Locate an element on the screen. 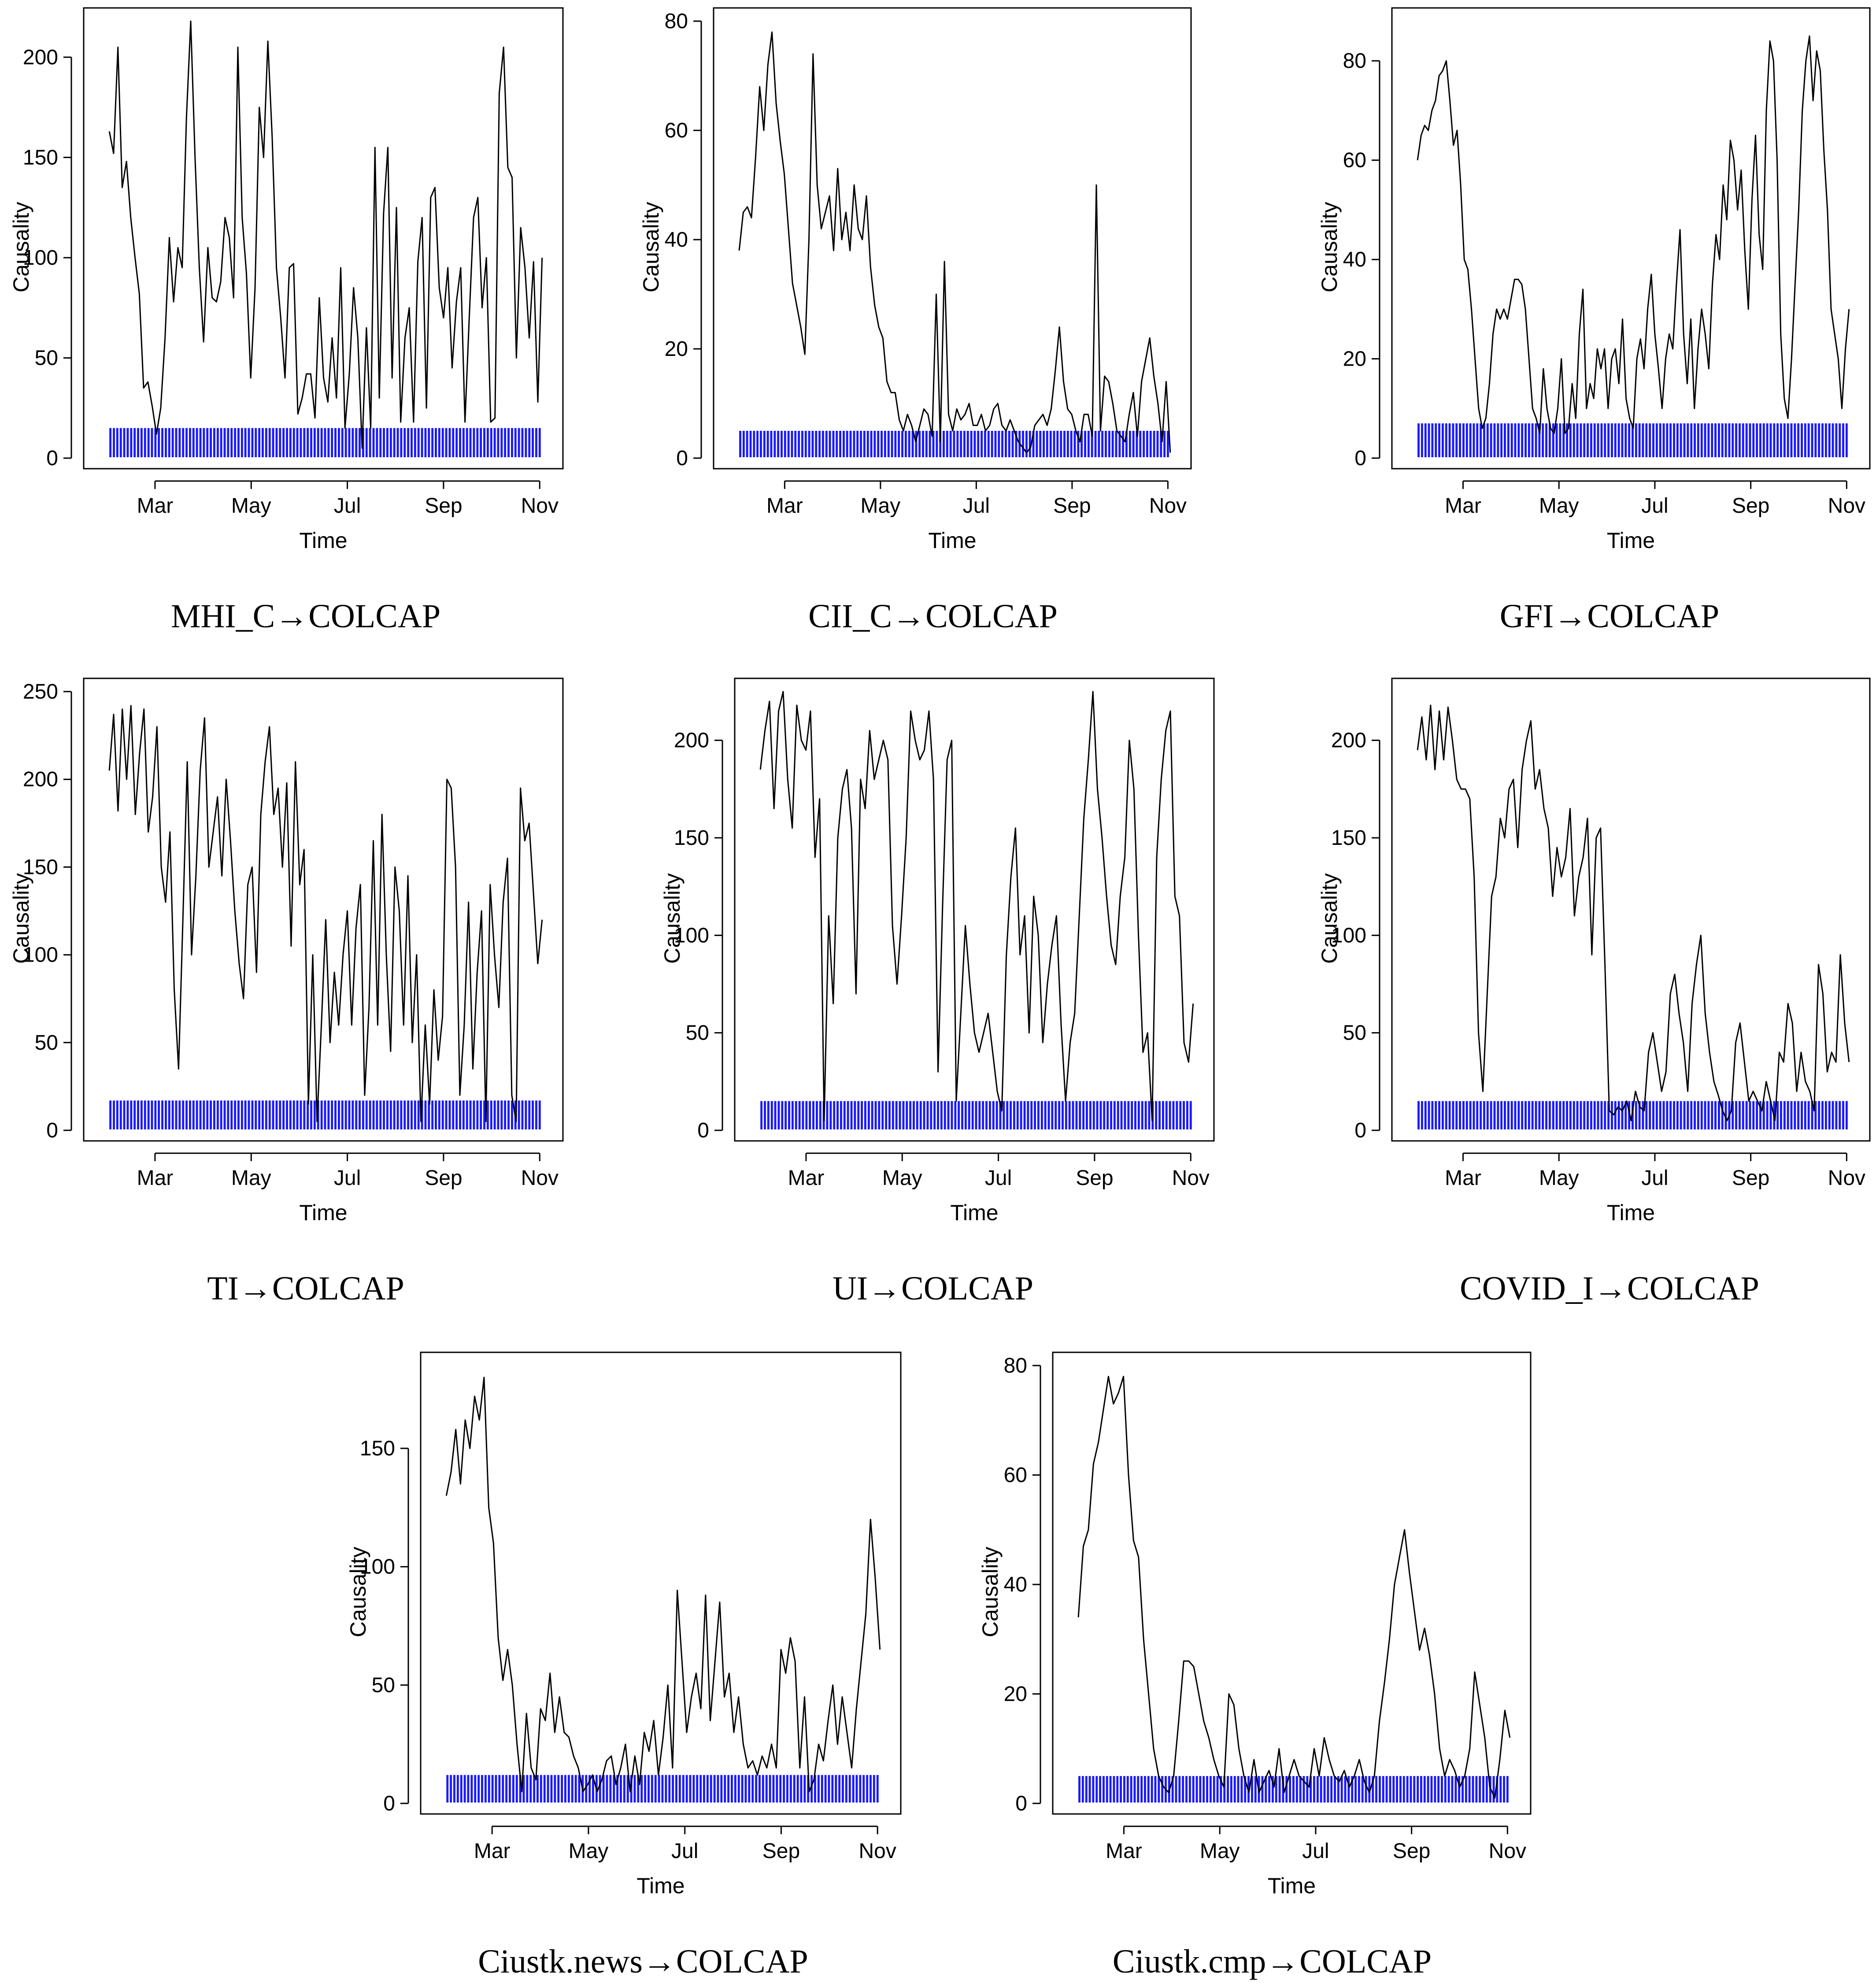 Image resolution: width=1876 pixels, height=1984 pixels. y-tick-label: 60 is located at coordinates (676, 130).